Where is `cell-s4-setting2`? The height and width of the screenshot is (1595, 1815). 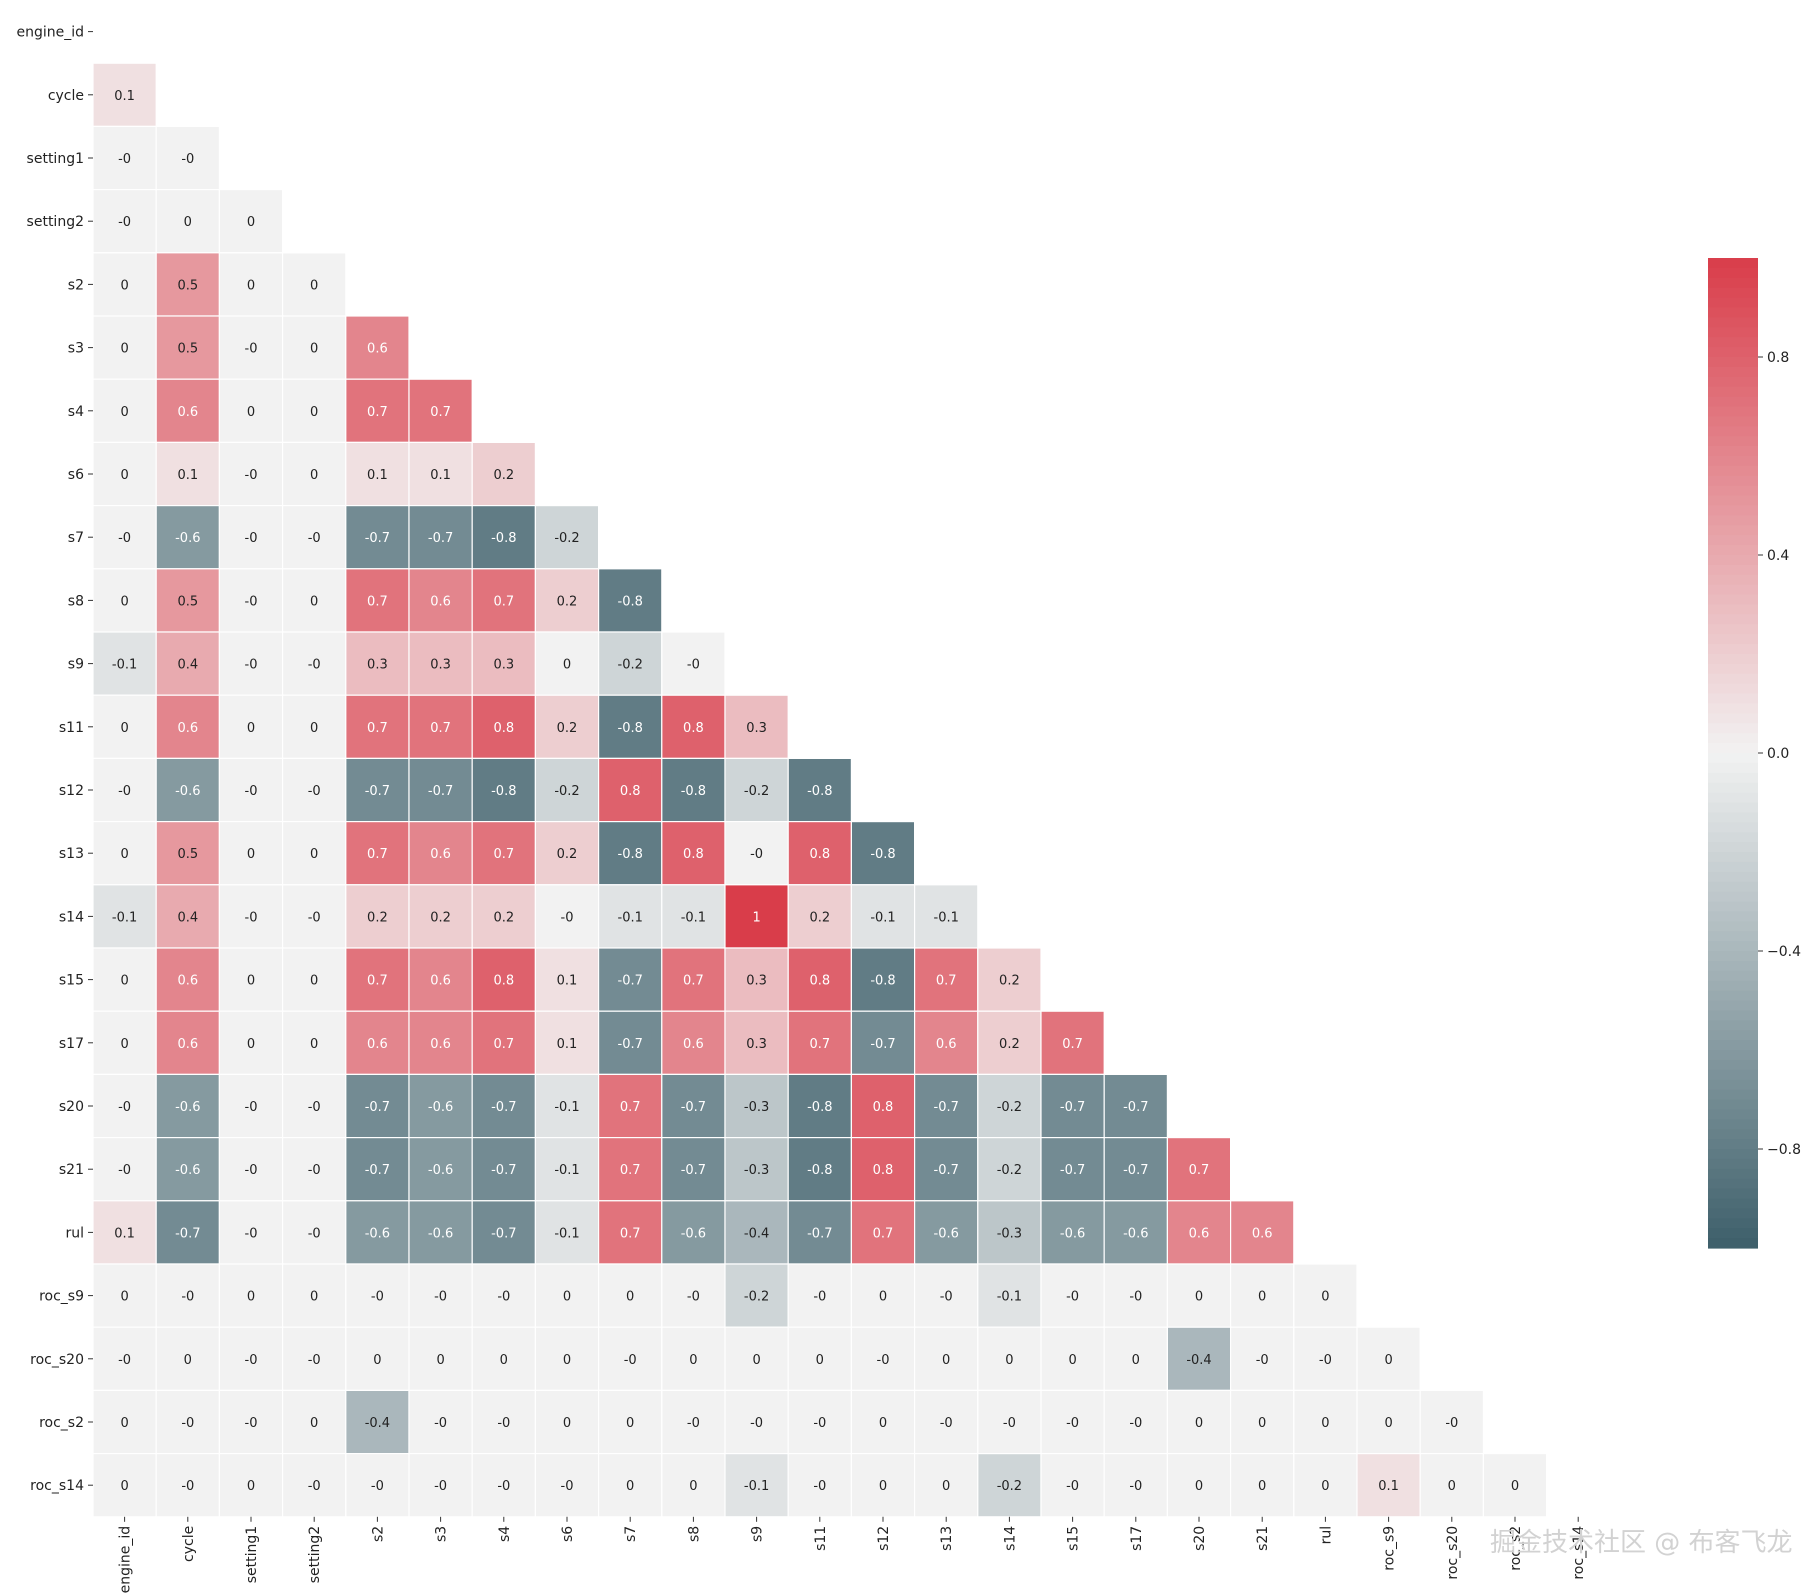 cell-s4-setting2 is located at coordinates (314, 411).